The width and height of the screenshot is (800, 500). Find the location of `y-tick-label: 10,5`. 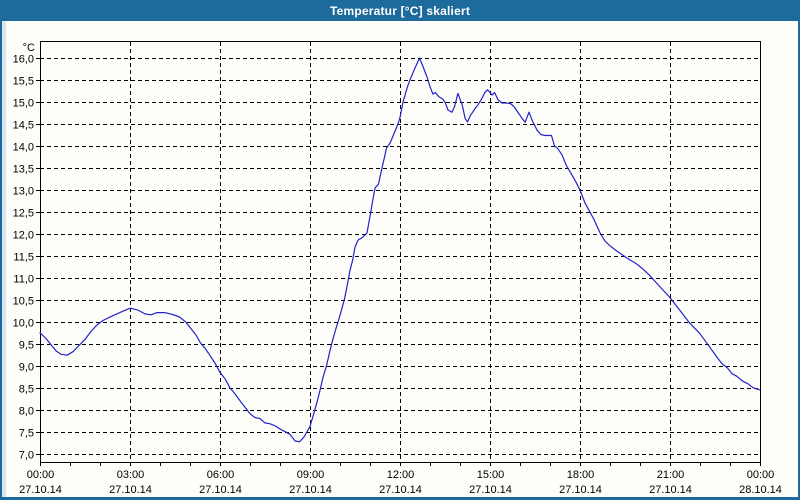

y-tick-label: 10,5 is located at coordinates (23, 302).